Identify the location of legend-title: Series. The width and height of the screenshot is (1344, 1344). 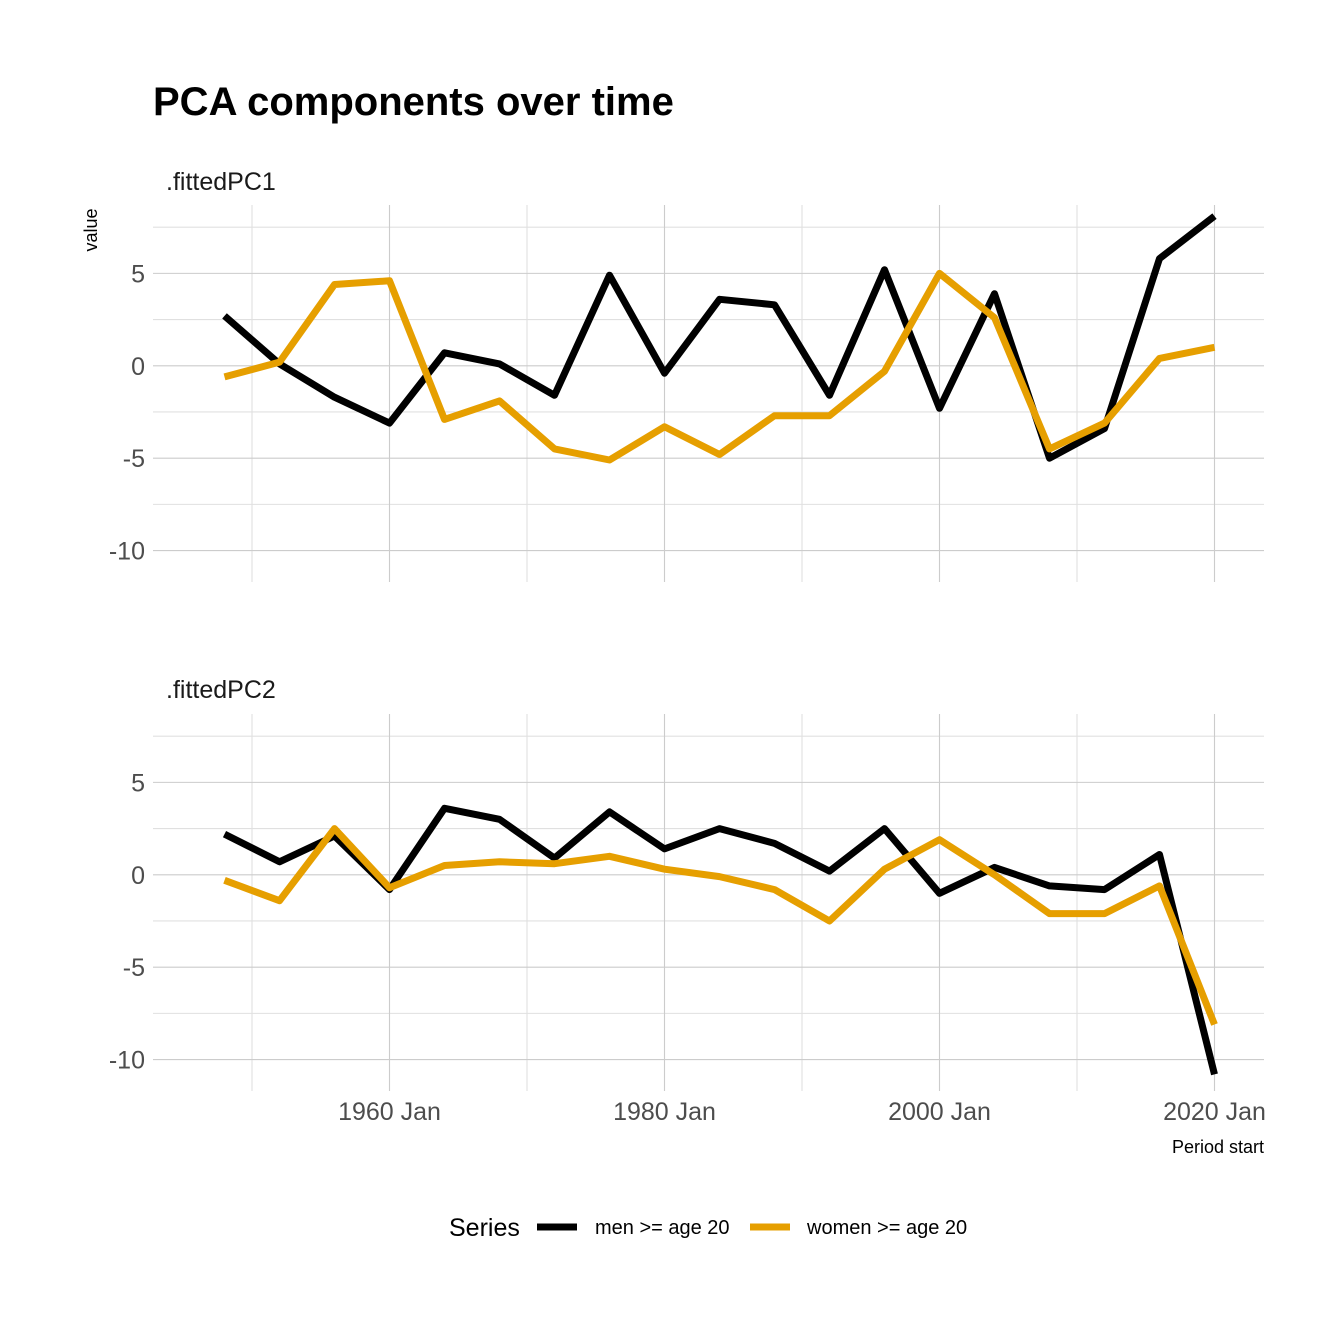
(484, 1228).